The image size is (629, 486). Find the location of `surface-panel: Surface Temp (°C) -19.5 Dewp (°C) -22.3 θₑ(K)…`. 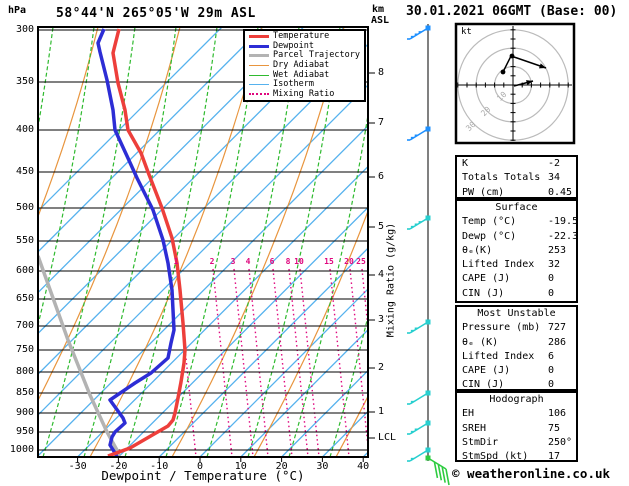

surface-panel: Surface Temp (°C) -19.5 Dewp (°C) -22.3 θₑ(K)… is located at coordinates (516, 251).